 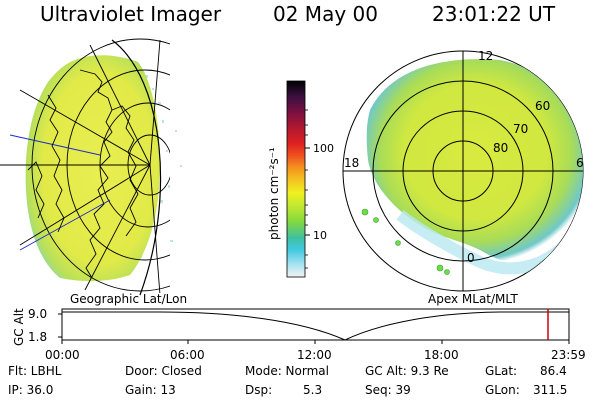 What do you see at coordinates (502, 390) in the screenshot?
I see `glon-label: GLon:` at bounding box center [502, 390].